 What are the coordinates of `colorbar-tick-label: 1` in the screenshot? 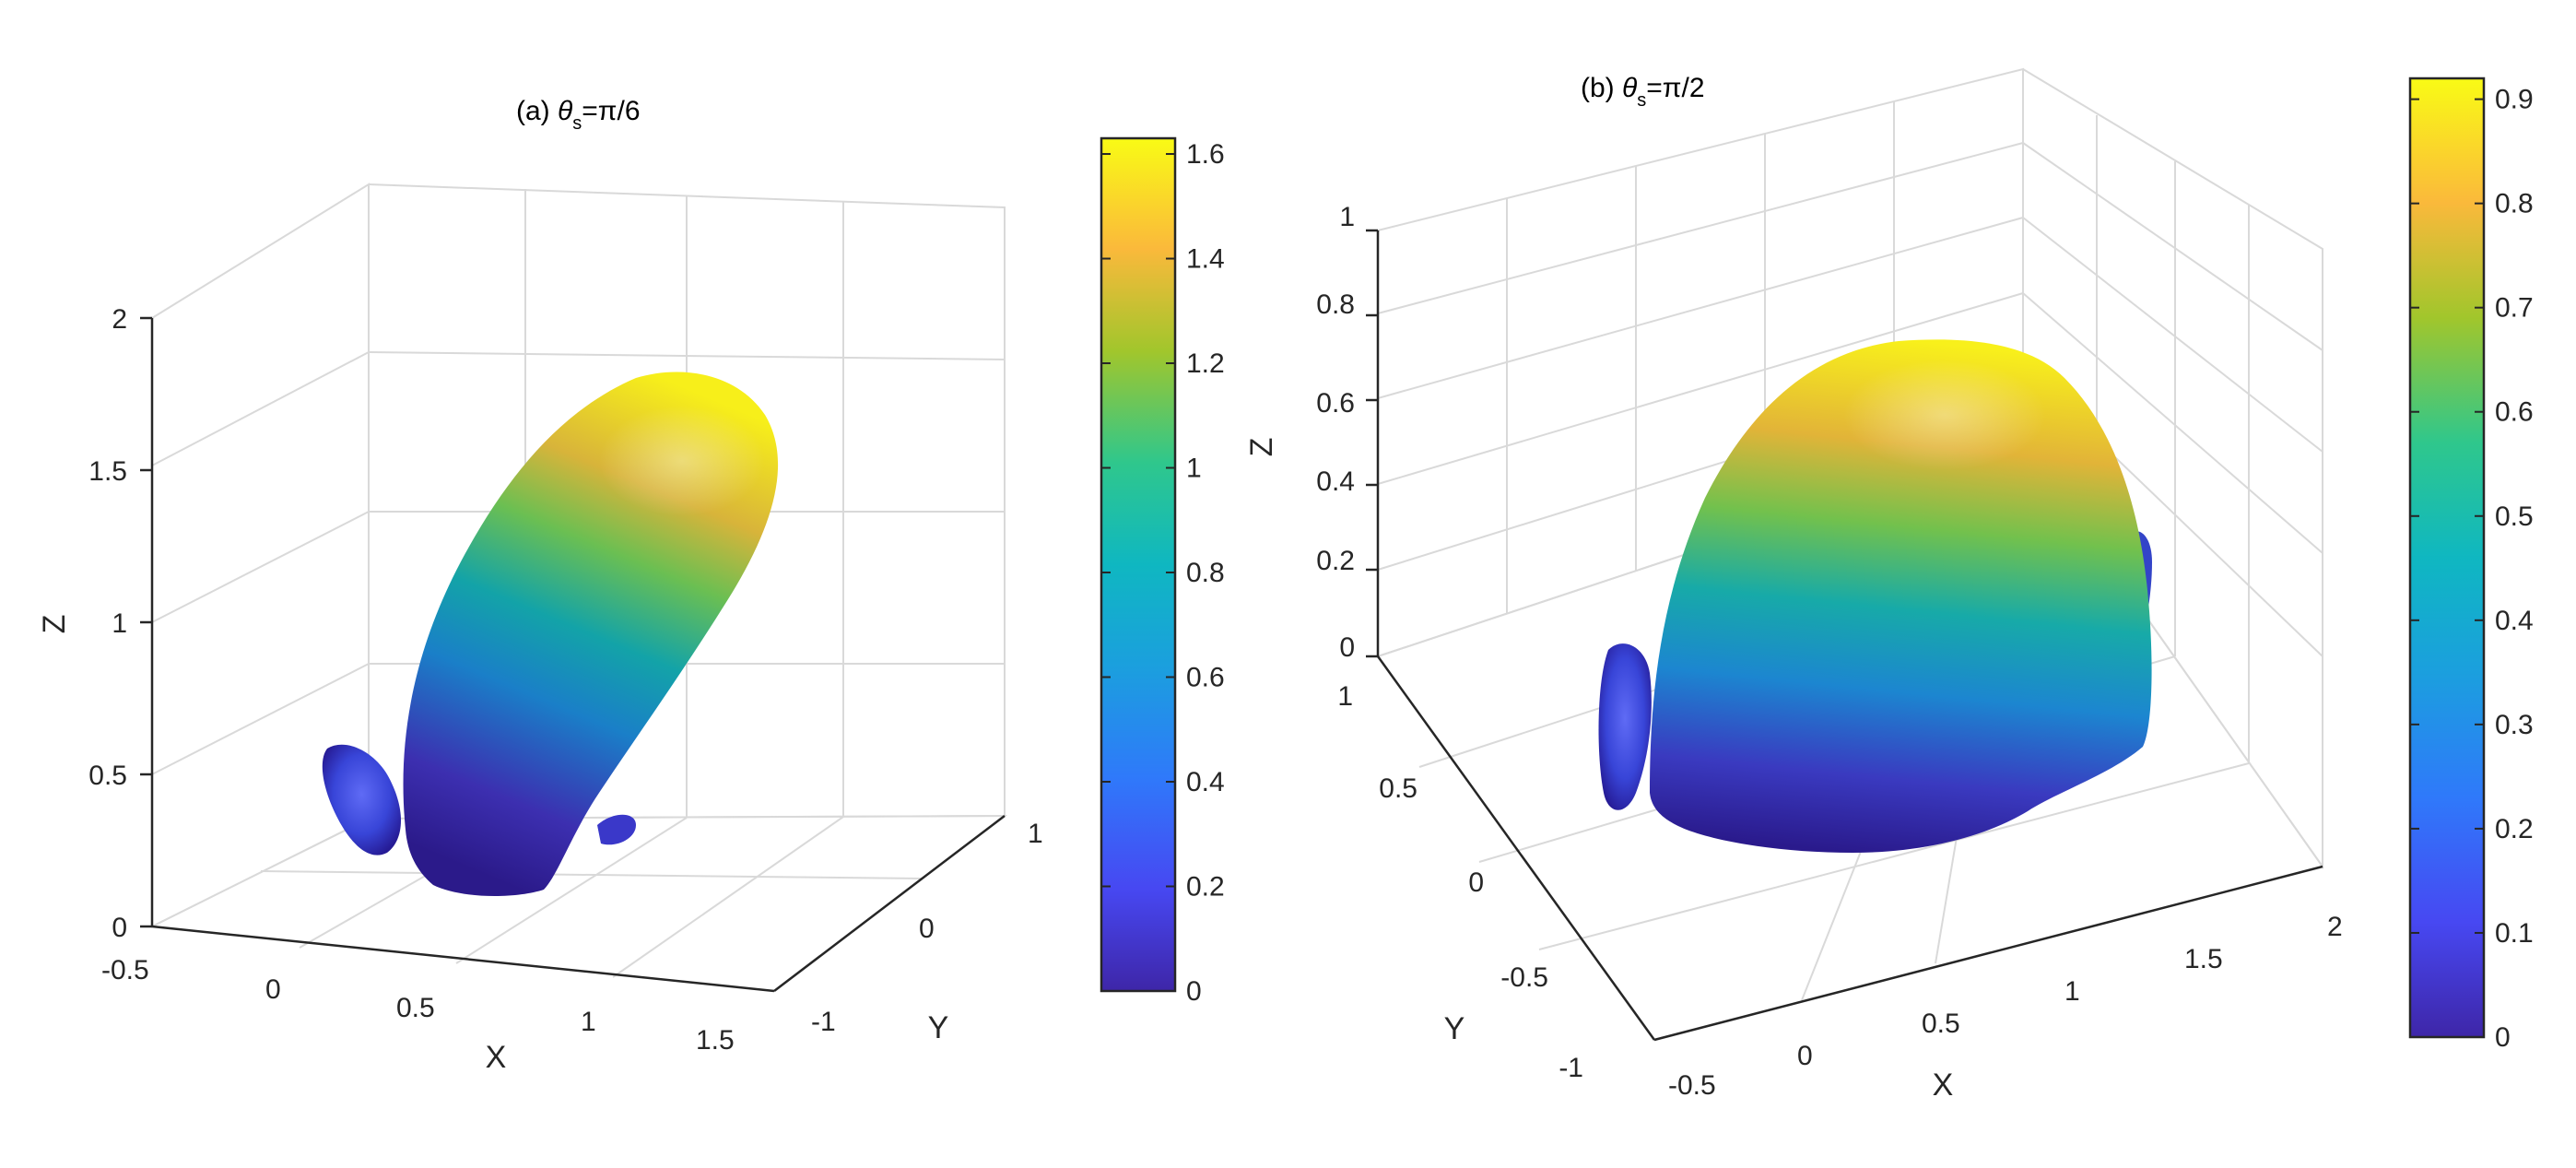 It's located at (1194, 469).